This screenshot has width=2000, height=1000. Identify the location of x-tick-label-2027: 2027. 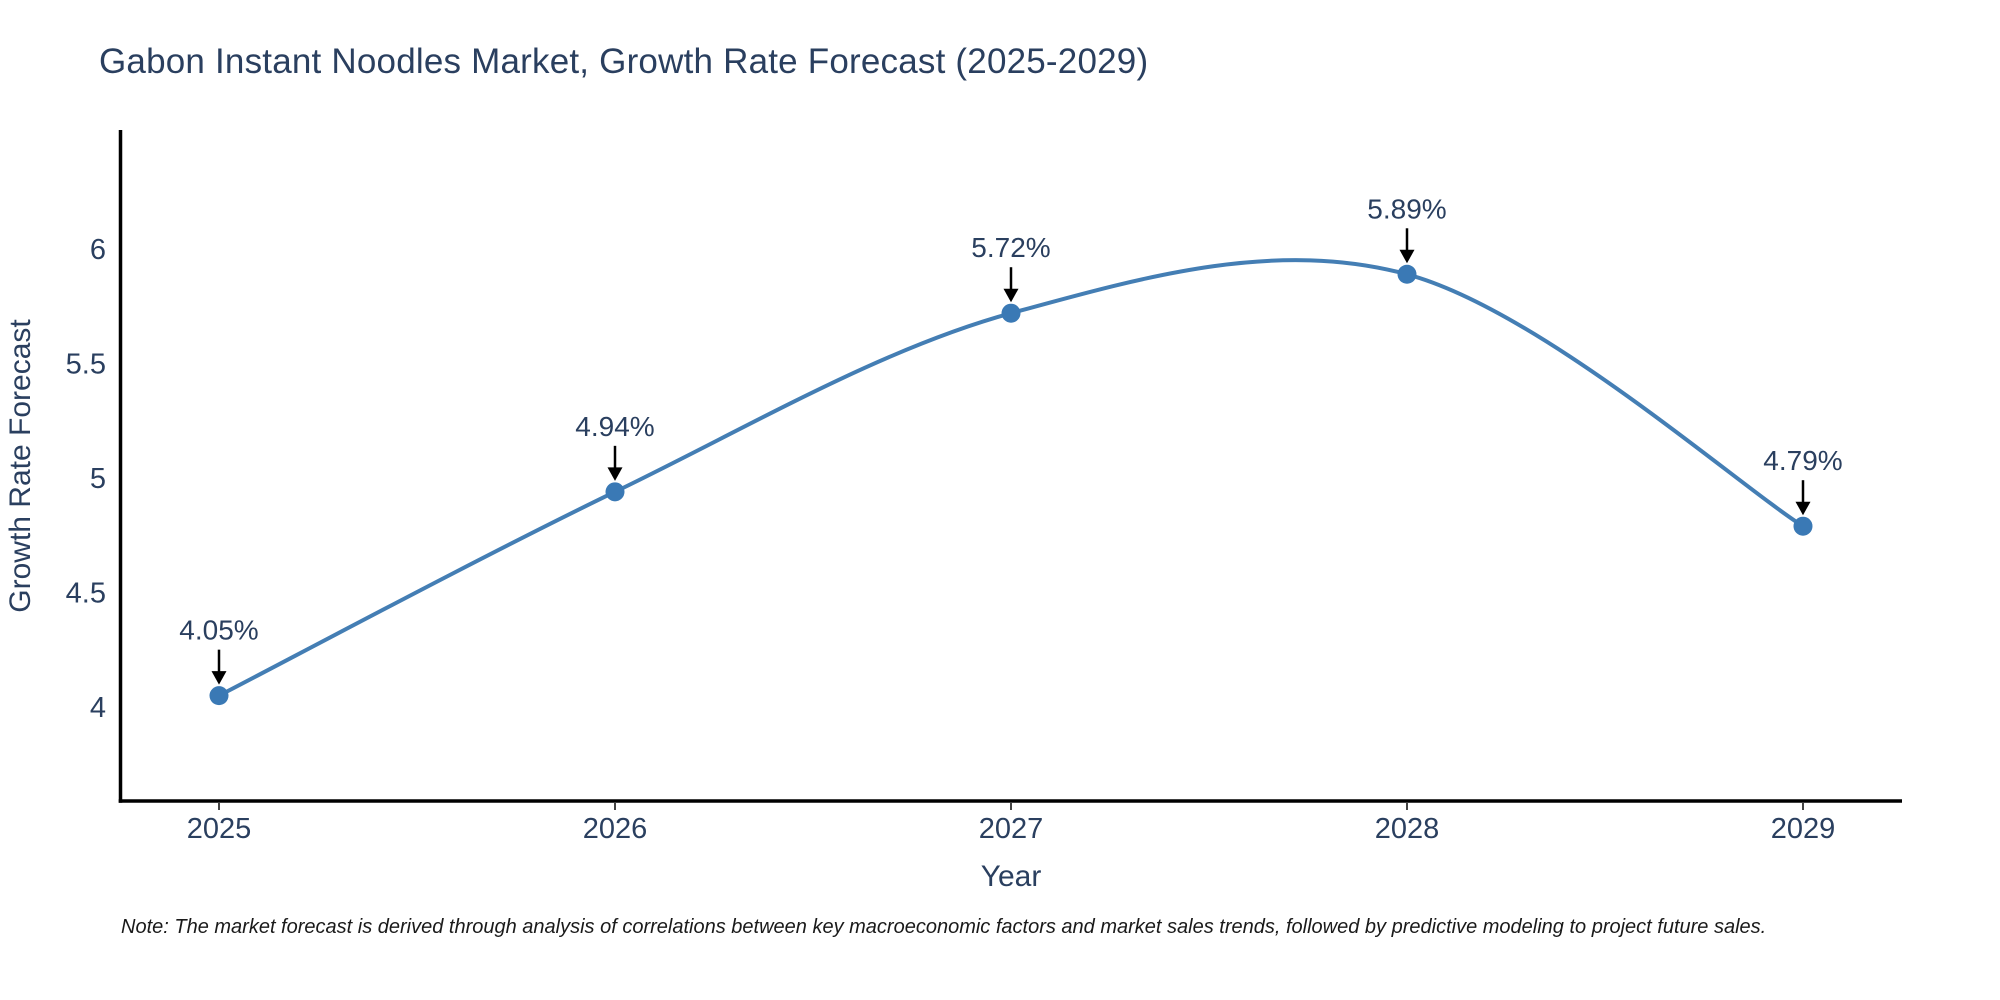
(1011, 829).